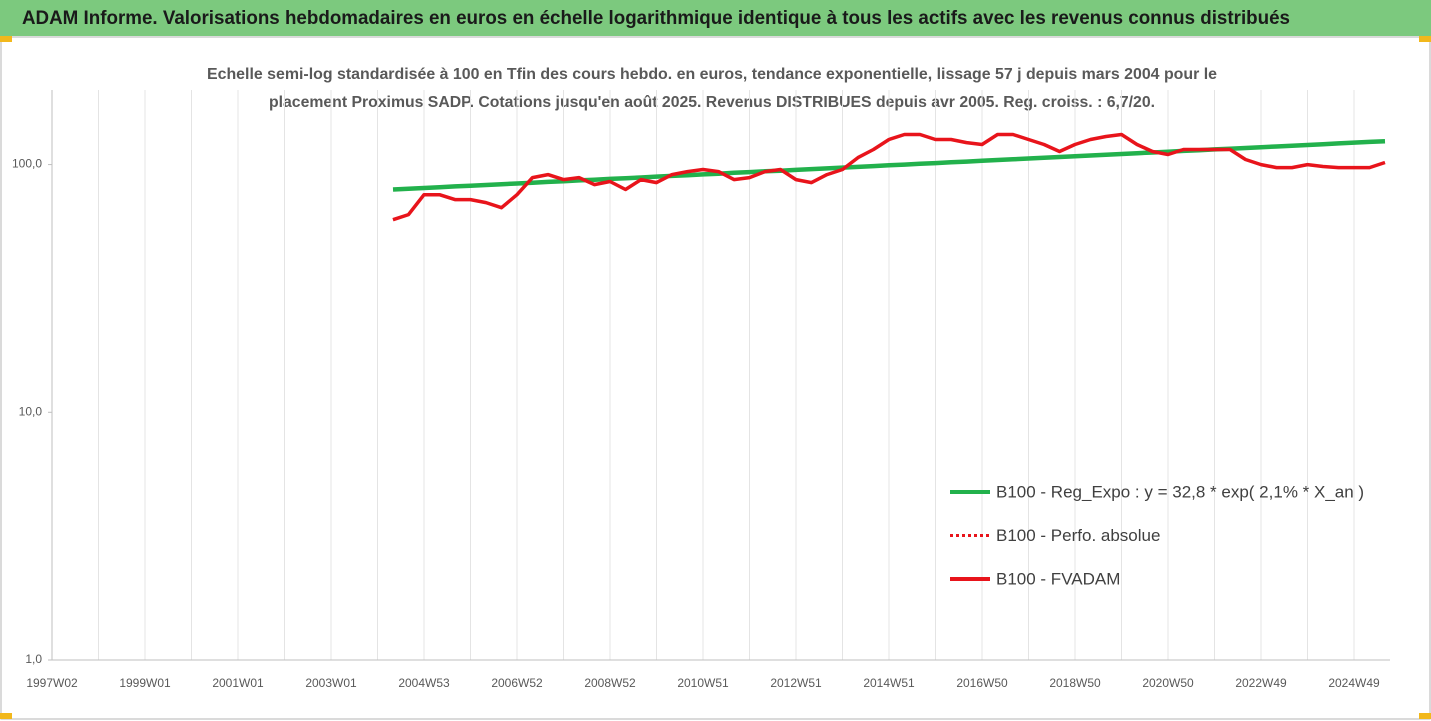 Image resolution: width=1431 pixels, height=721 pixels. Describe the element at coordinates (424, 683) in the screenshot. I see `x-tick-label: 2004W53` at that location.